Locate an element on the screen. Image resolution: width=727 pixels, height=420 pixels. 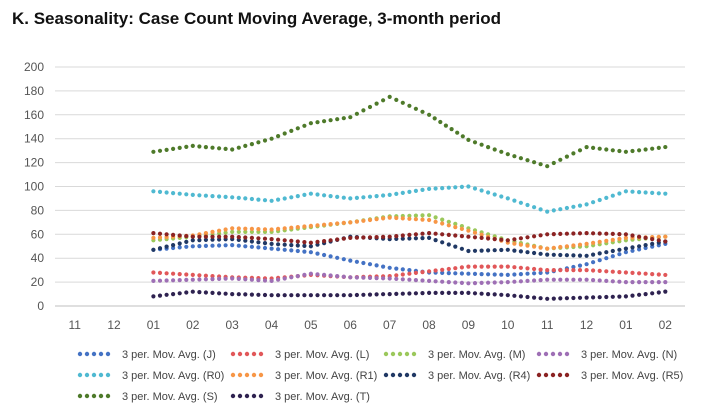
y-tick-label: 0 is located at coordinates (40, 306).